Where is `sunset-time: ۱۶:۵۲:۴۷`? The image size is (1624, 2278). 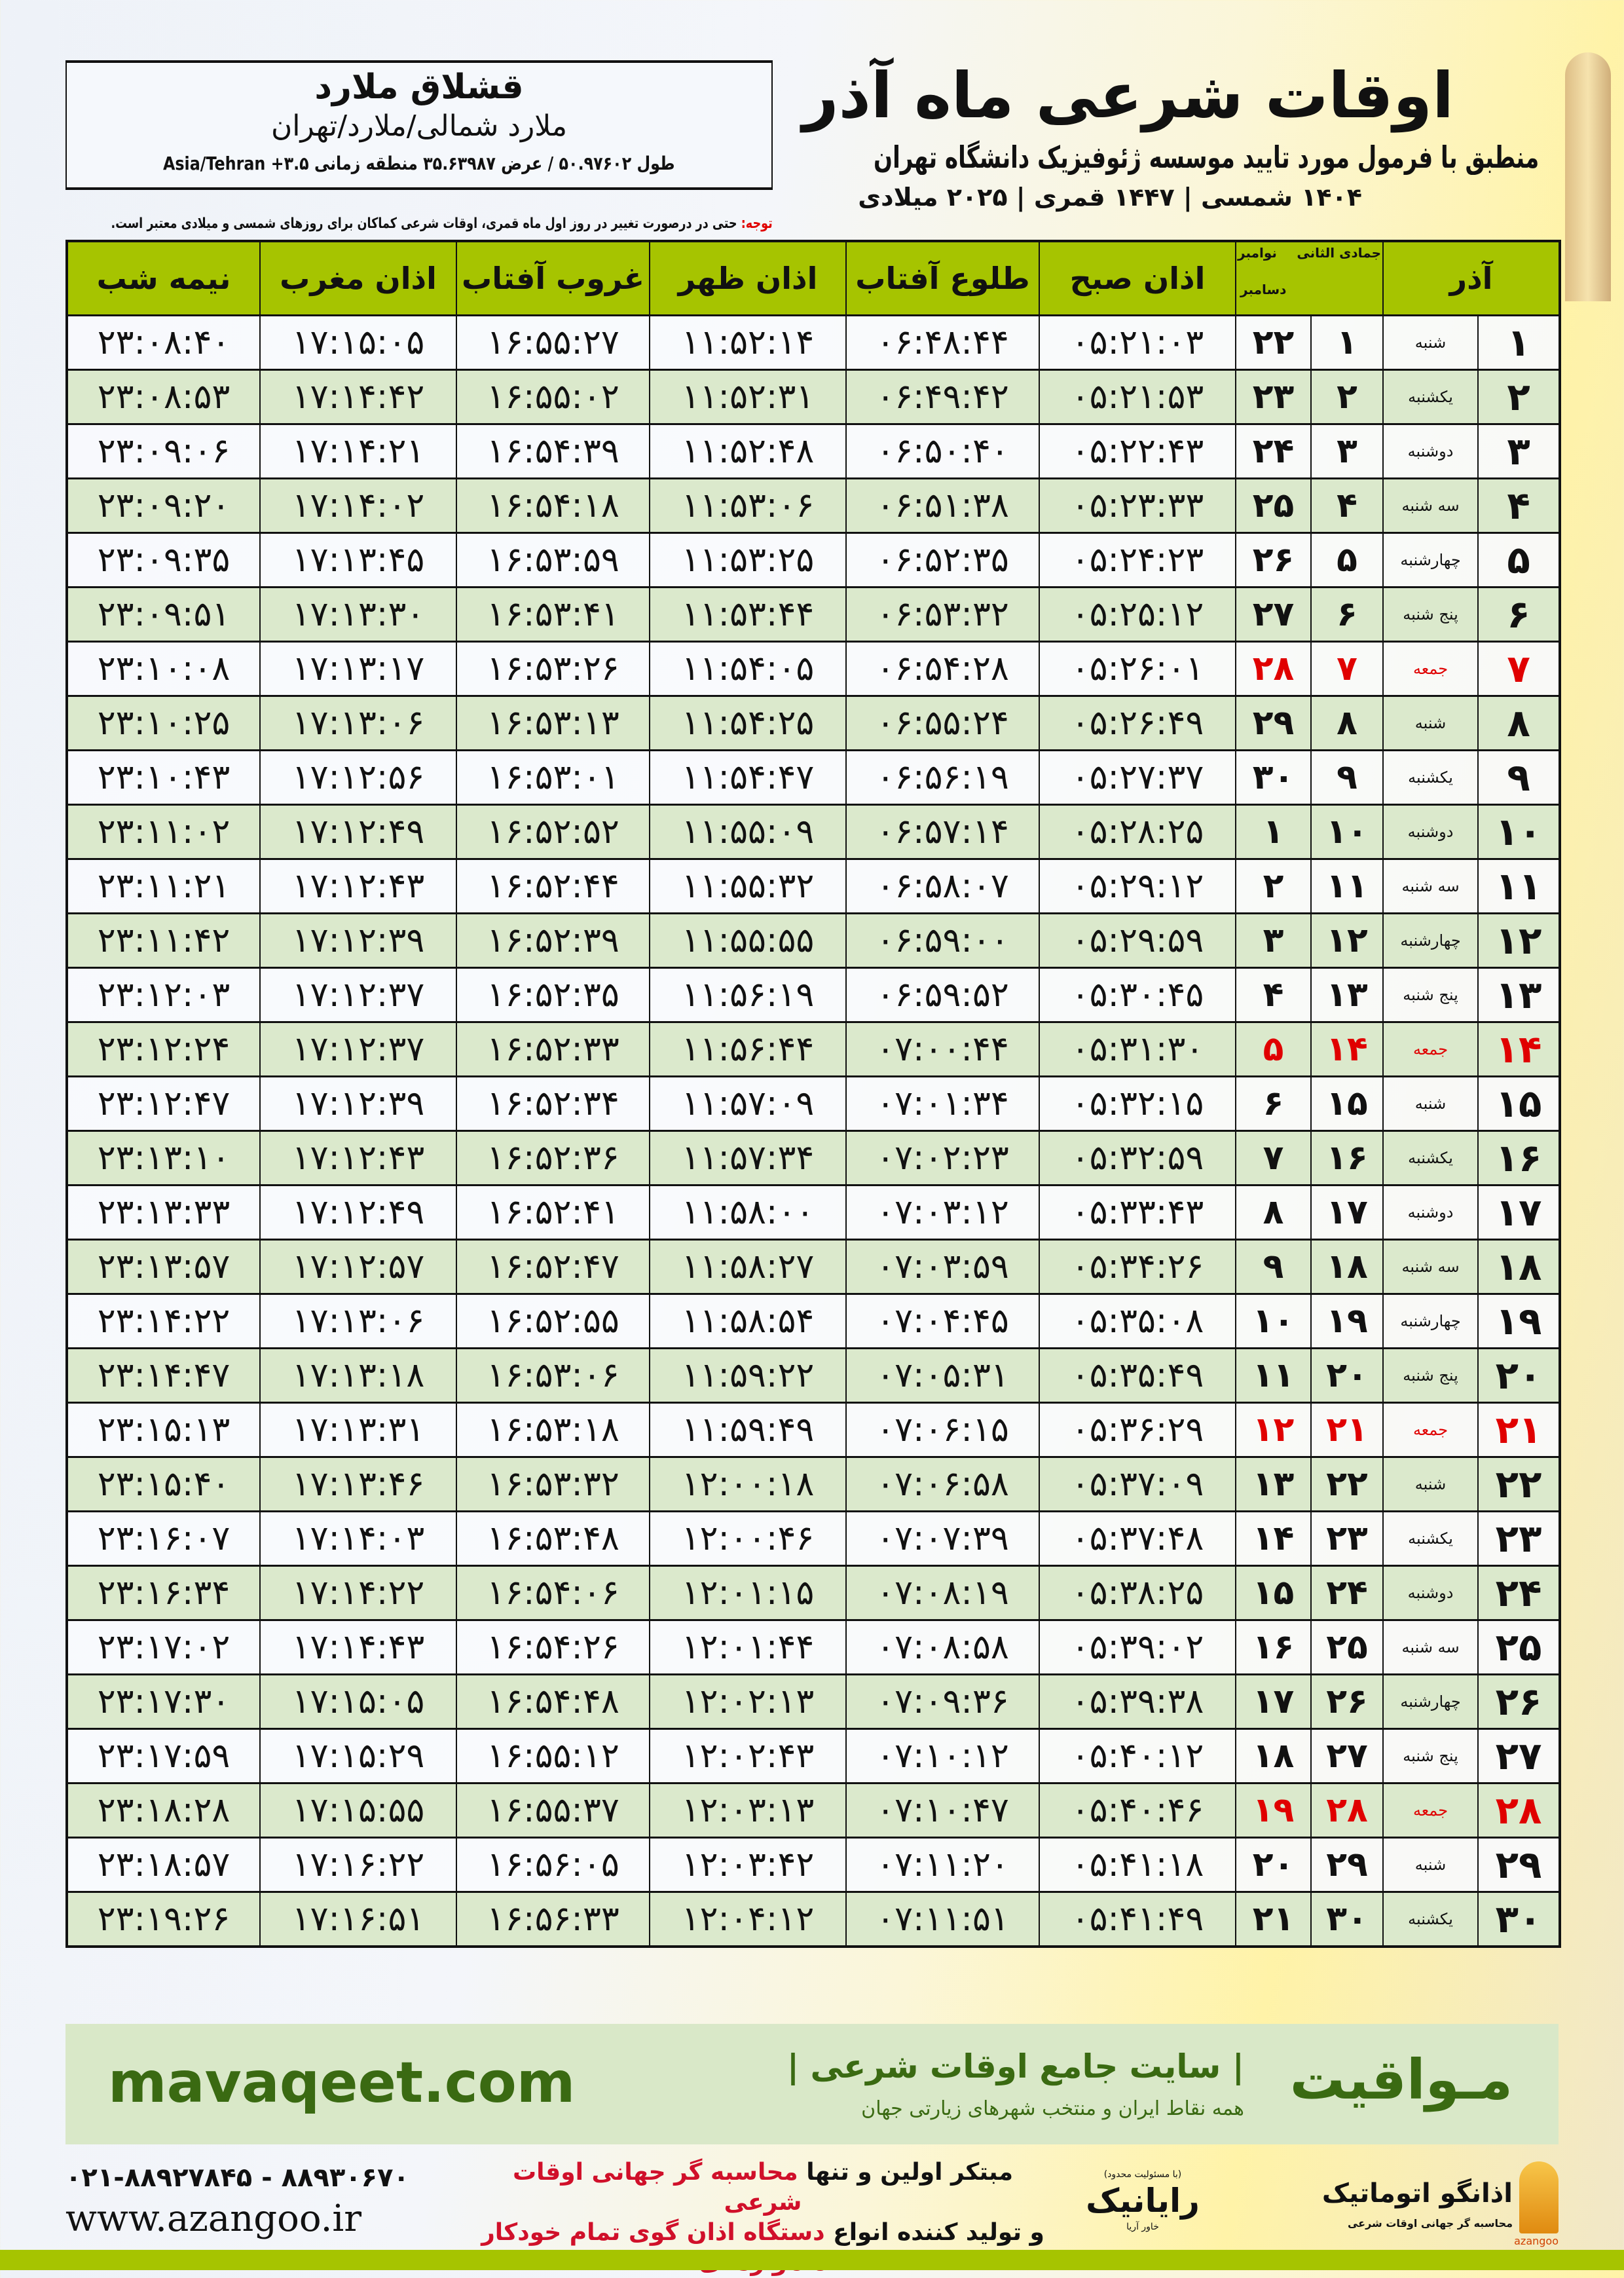
sunset-time: ۱۶:۵۲:۴۷ is located at coordinates (553, 1267).